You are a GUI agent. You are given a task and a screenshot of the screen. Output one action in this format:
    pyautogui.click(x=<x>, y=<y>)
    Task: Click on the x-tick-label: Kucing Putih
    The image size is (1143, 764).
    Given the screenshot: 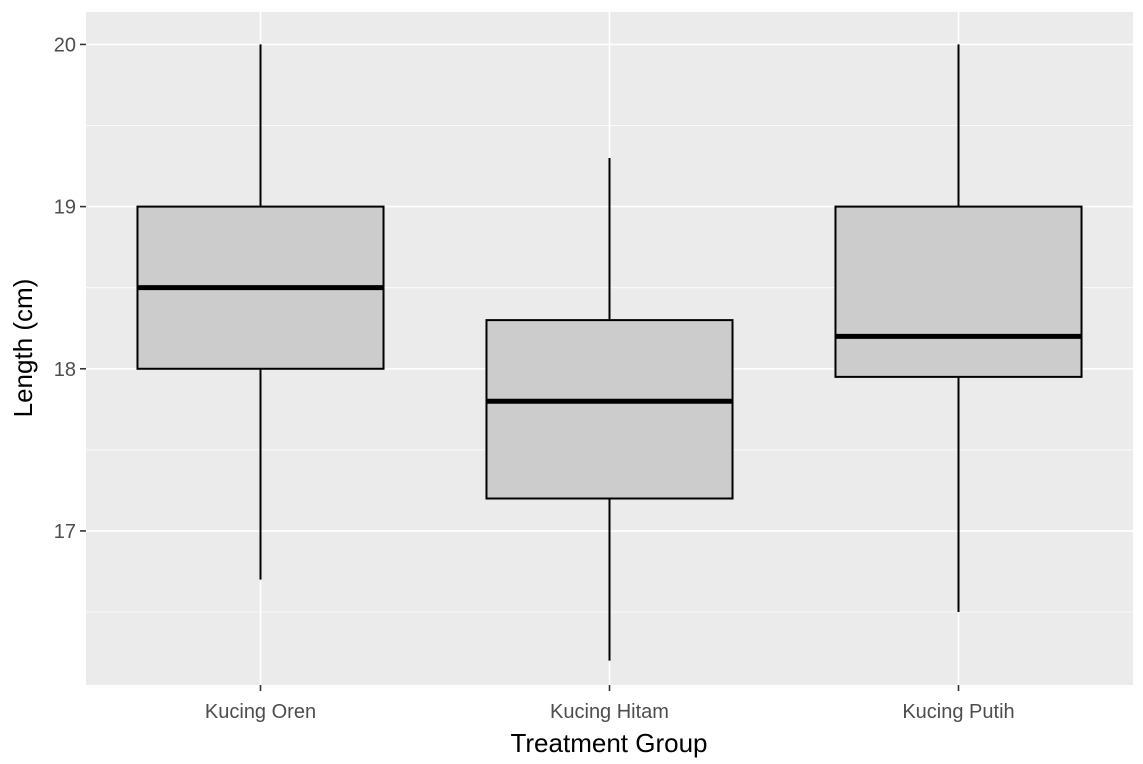 What is the action you would take?
    pyautogui.click(x=958, y=712)
    